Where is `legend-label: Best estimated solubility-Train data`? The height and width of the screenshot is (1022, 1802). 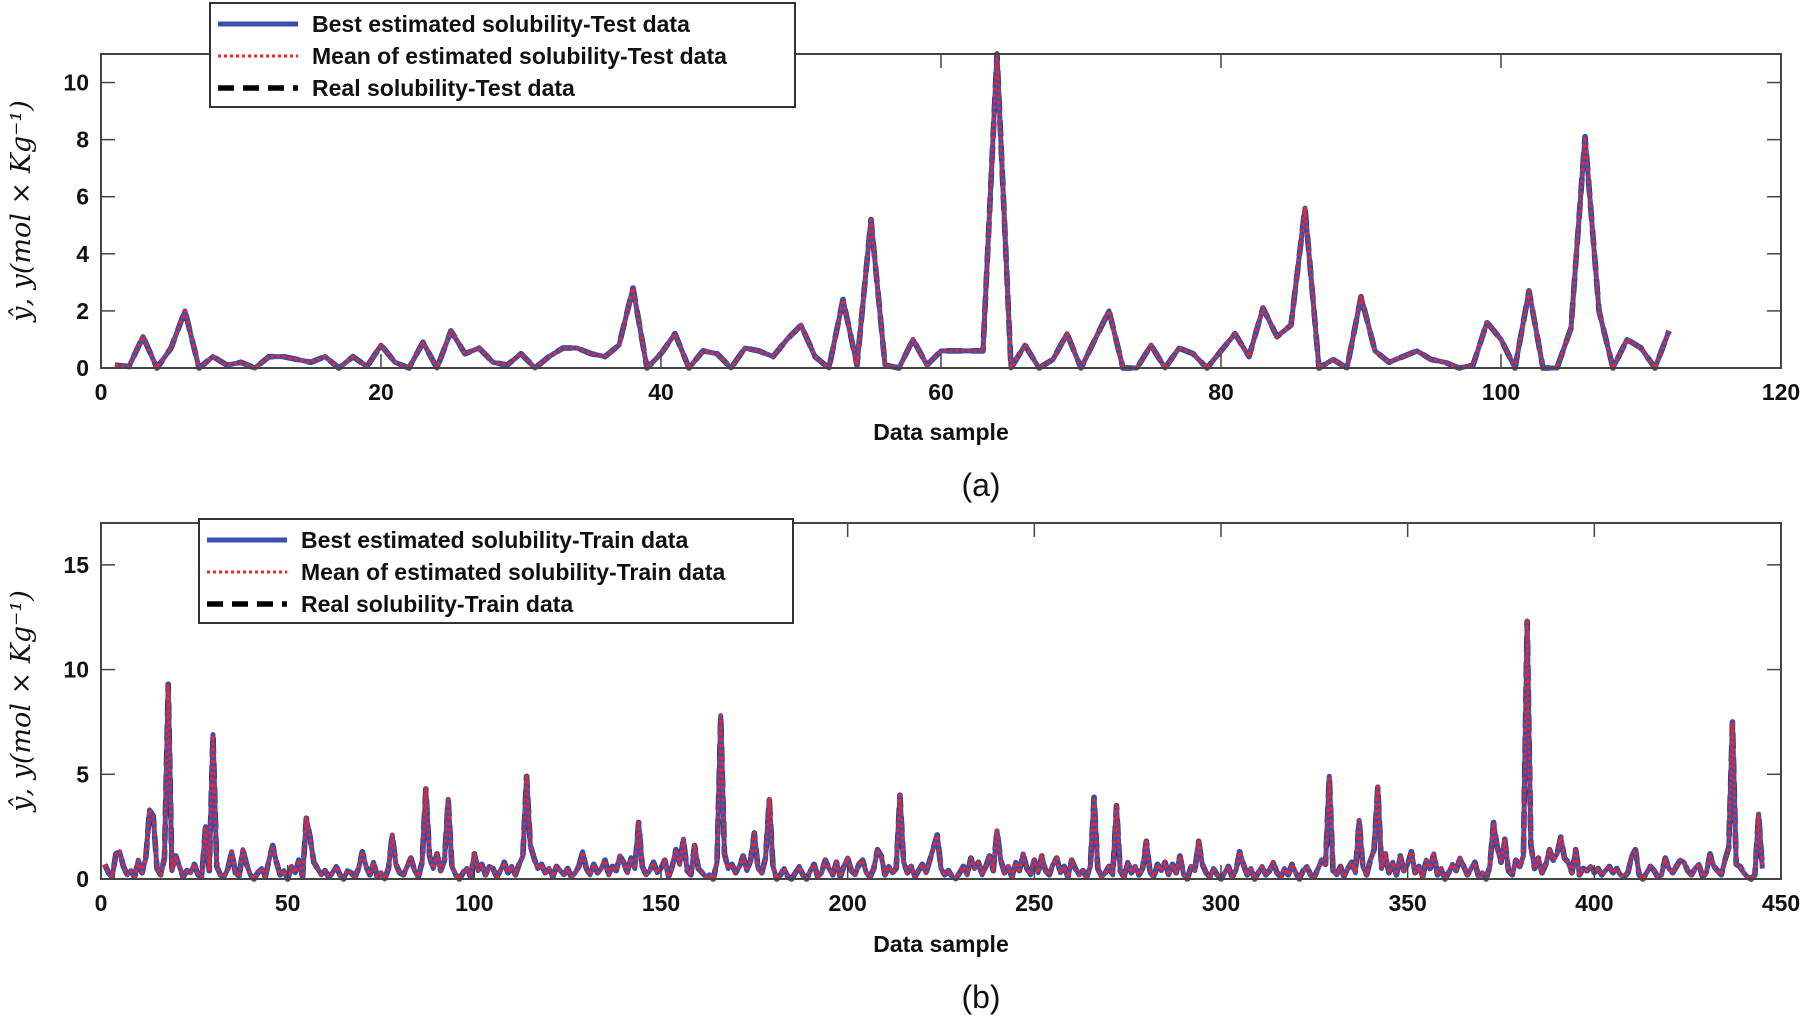 legend-label: Best estimated solubility-Train data is located at coordinates (494, 540).